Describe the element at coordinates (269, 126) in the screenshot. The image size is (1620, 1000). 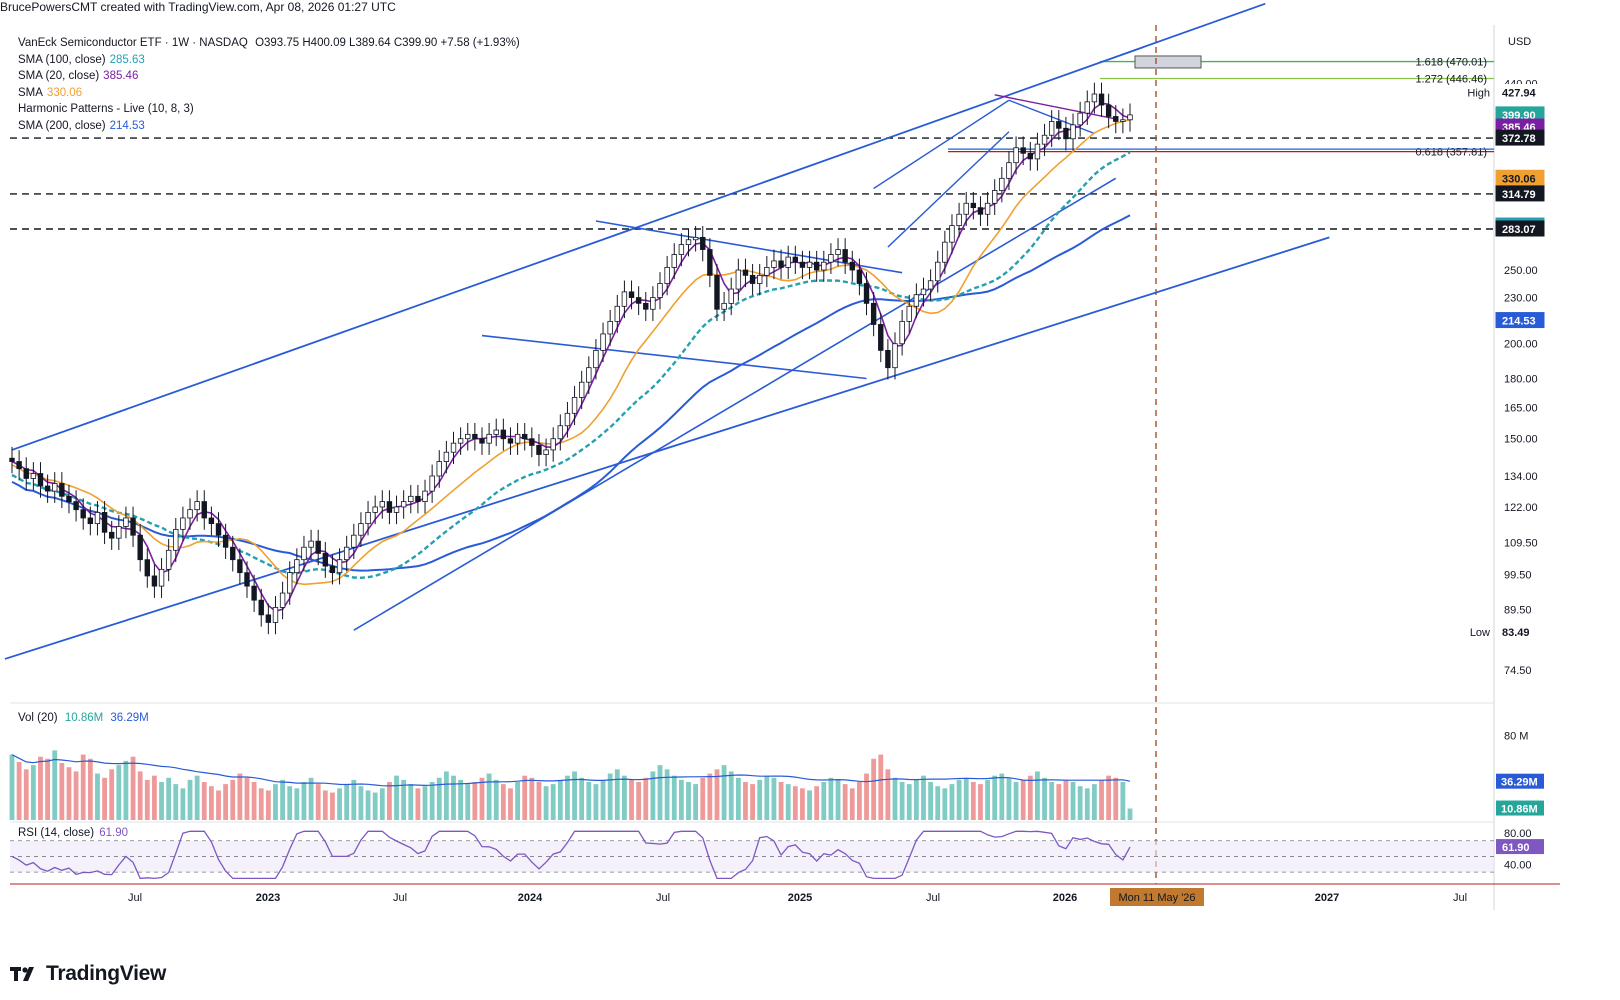
I see `legend-sma200: SMA (200, close) 214.53` at that location.